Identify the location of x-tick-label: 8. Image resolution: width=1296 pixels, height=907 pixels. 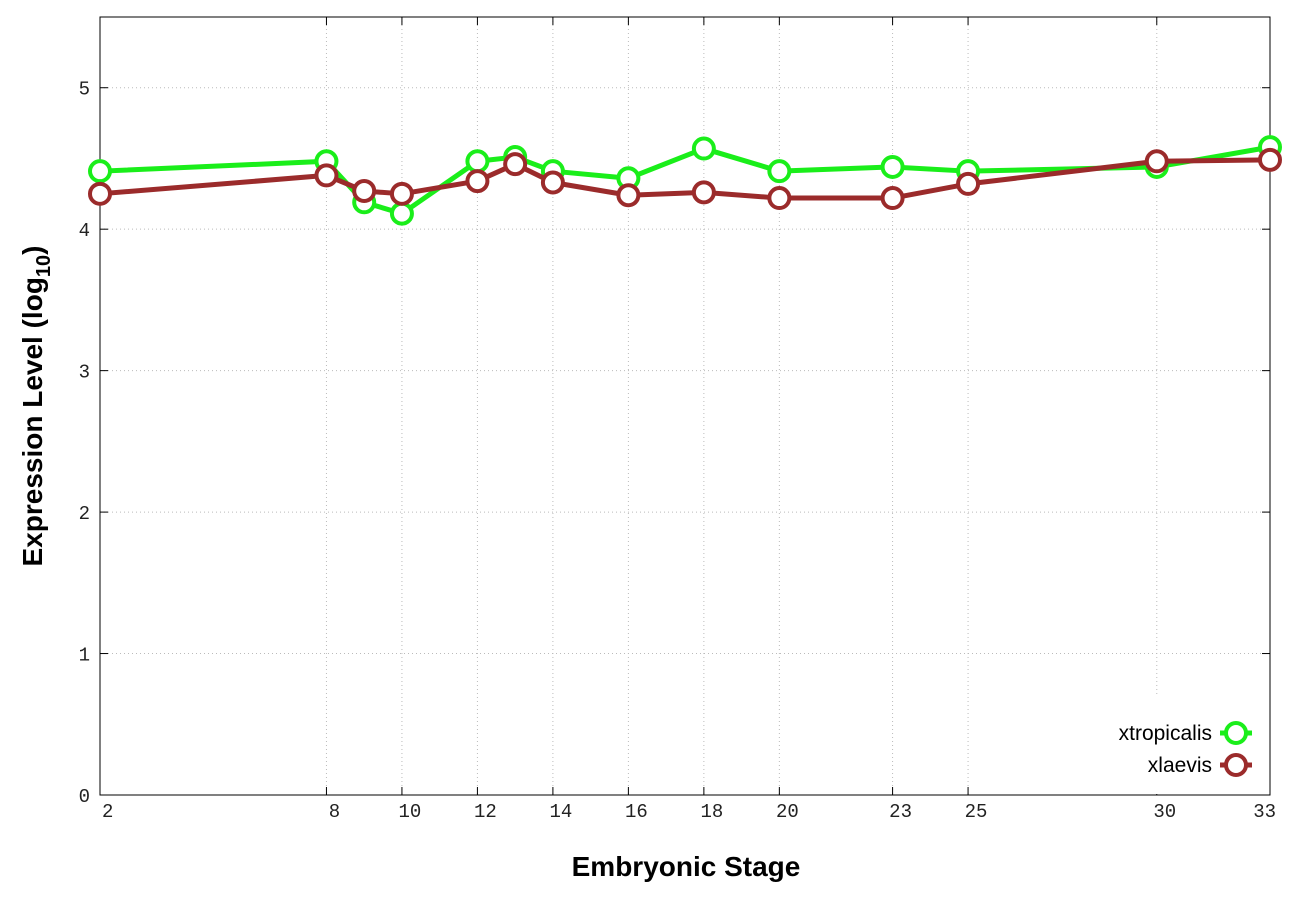
(334, 812).